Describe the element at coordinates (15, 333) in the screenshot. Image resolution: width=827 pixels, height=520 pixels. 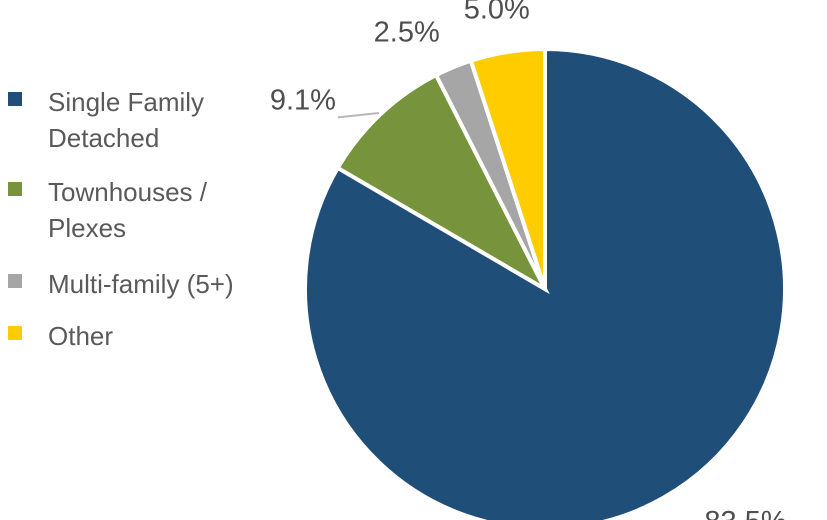
I see `legend-swatch-other` at that location.